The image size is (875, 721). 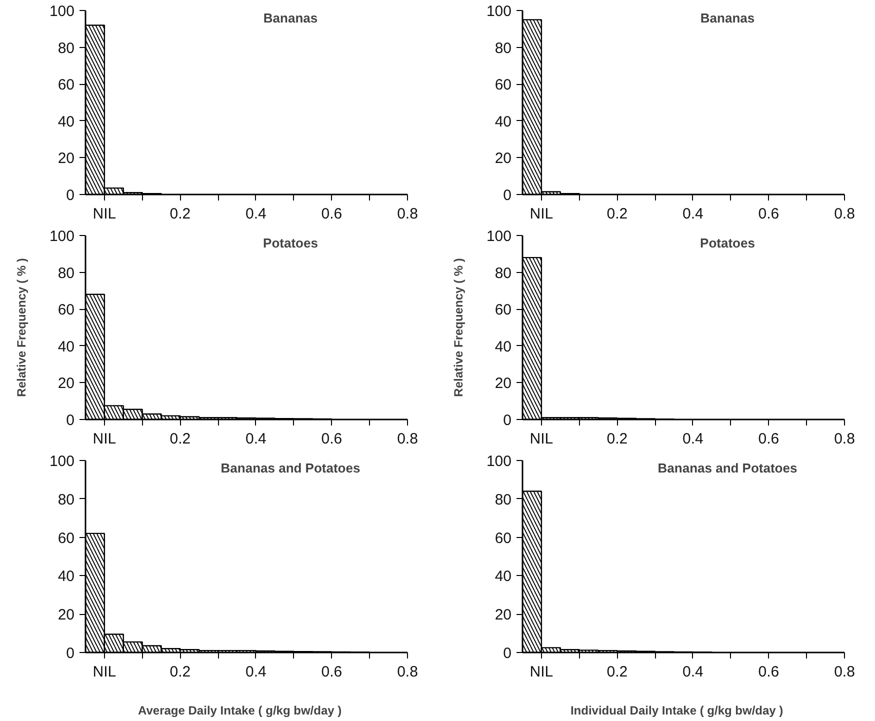 What do you see at coordinates (240, 711) in the screenshot?
I see `x-axis-title: Average Daily Intake ( g/kg bw/day )` at bounding box center [240, 711].